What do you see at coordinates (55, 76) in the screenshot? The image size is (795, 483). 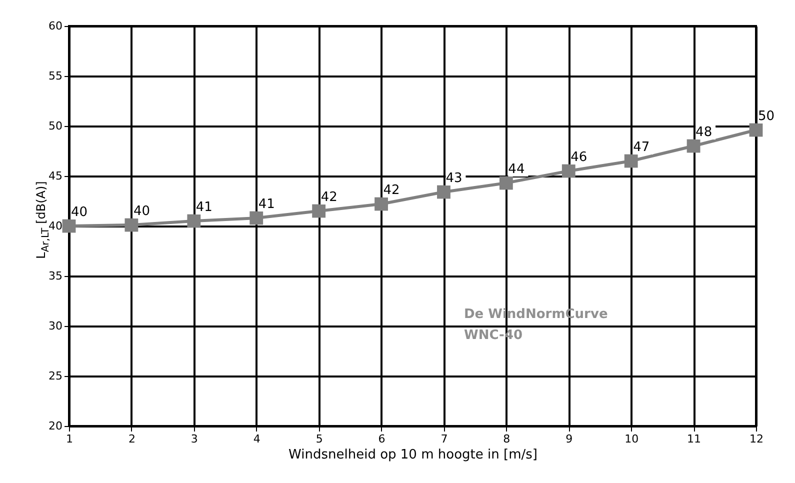 I see `y-tick-label: 55` at bounding box center [55, 76].